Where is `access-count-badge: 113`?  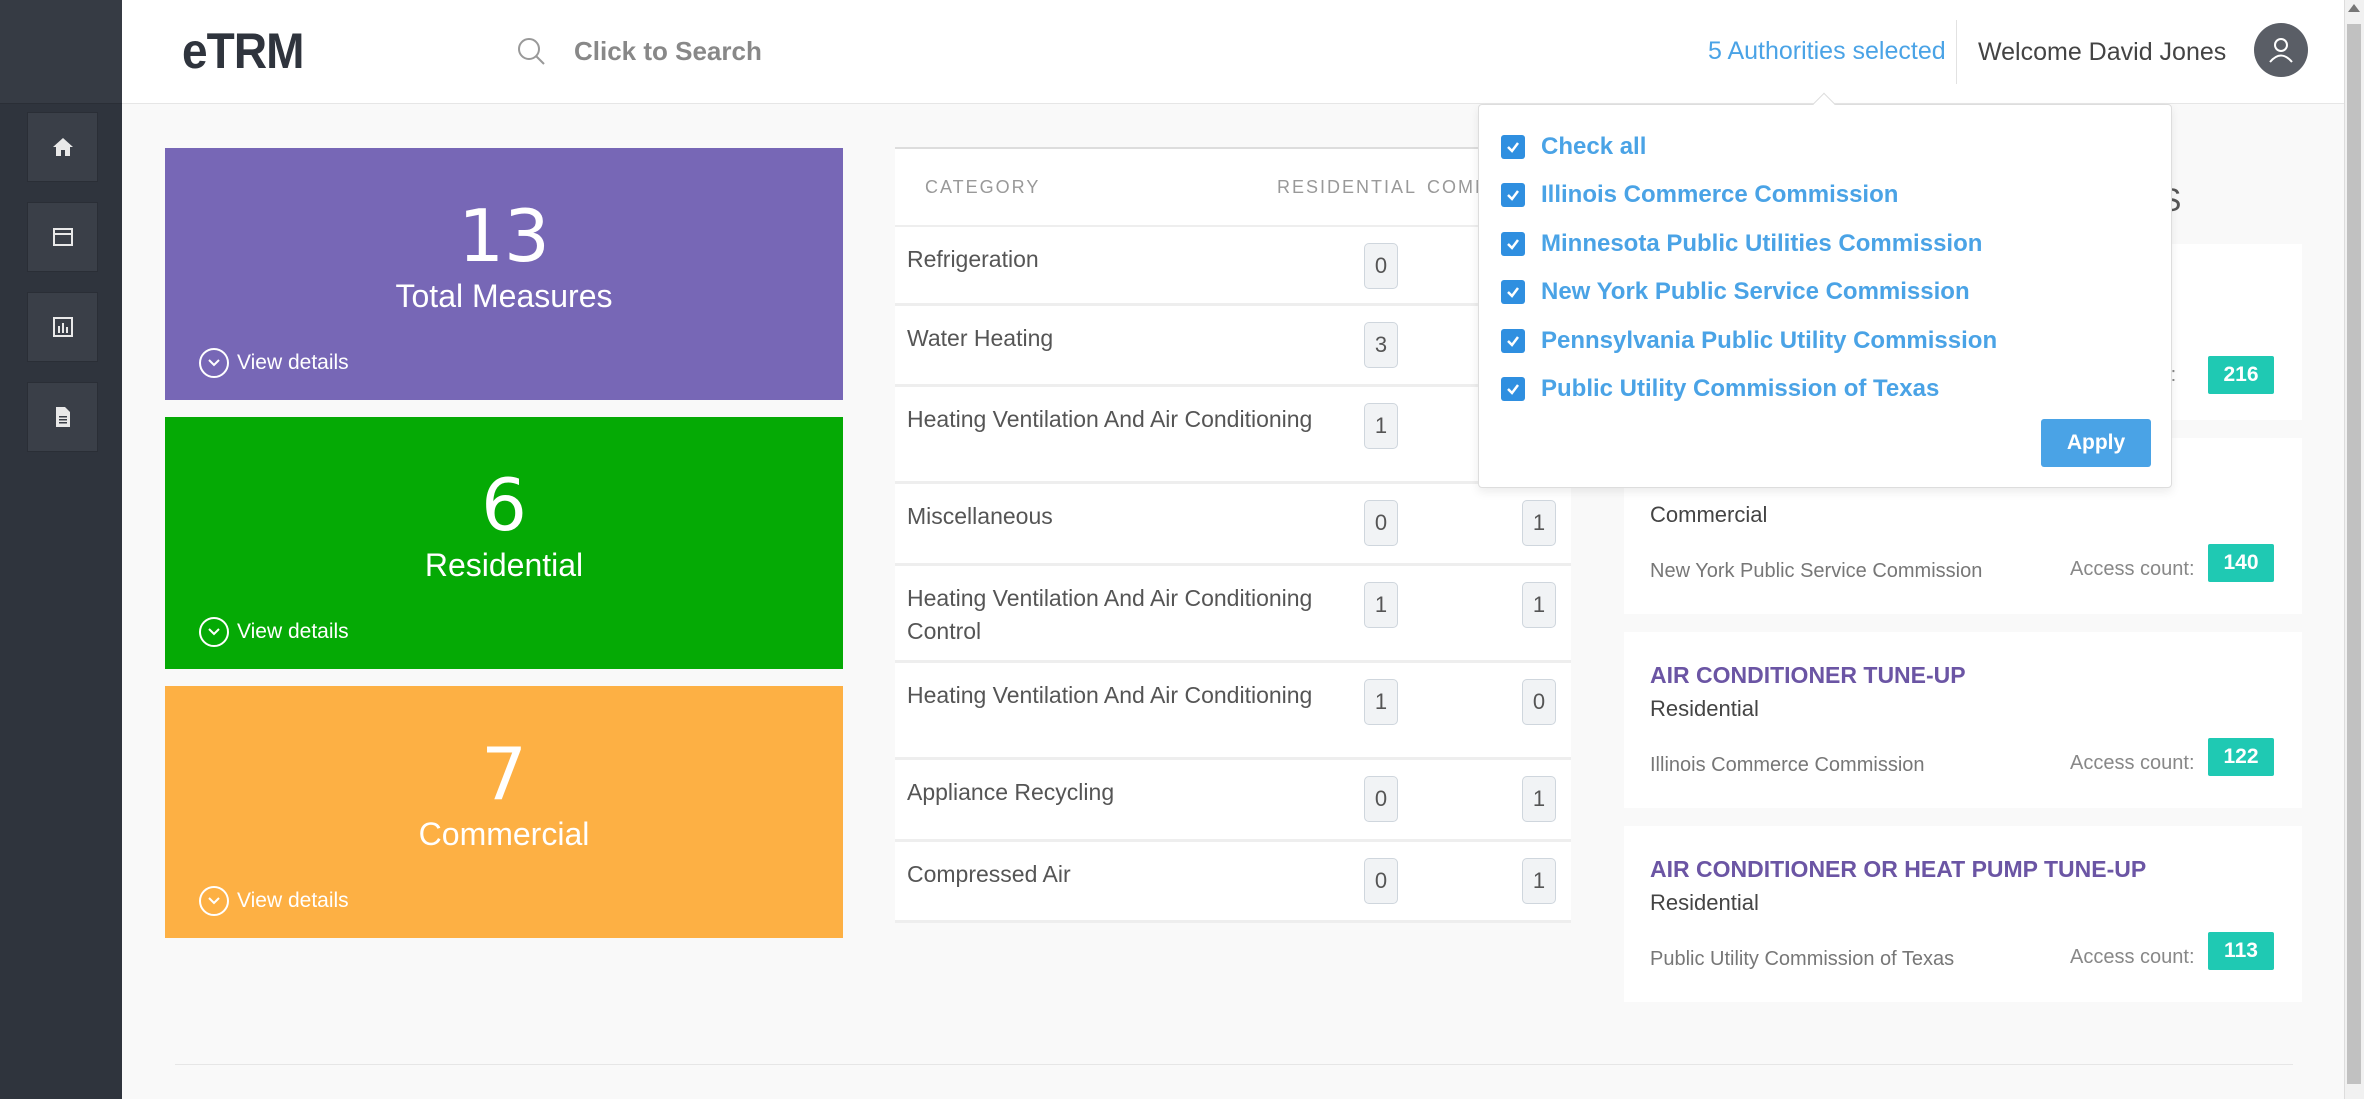
access-count-badge: 113 is located at coordinates (2241, 951).